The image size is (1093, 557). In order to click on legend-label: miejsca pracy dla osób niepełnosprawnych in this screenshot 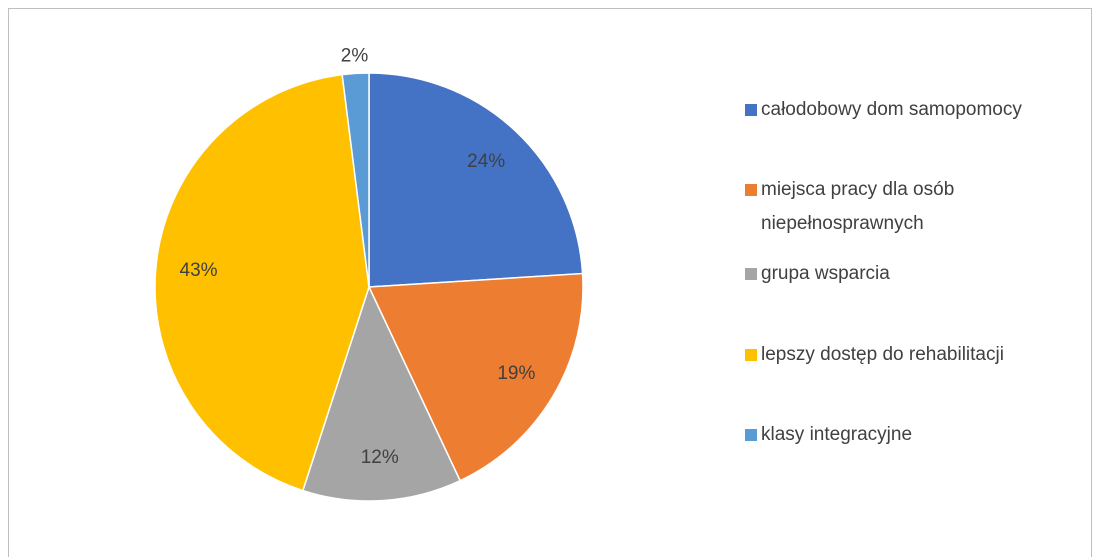, I will do `click(860, 206)`.